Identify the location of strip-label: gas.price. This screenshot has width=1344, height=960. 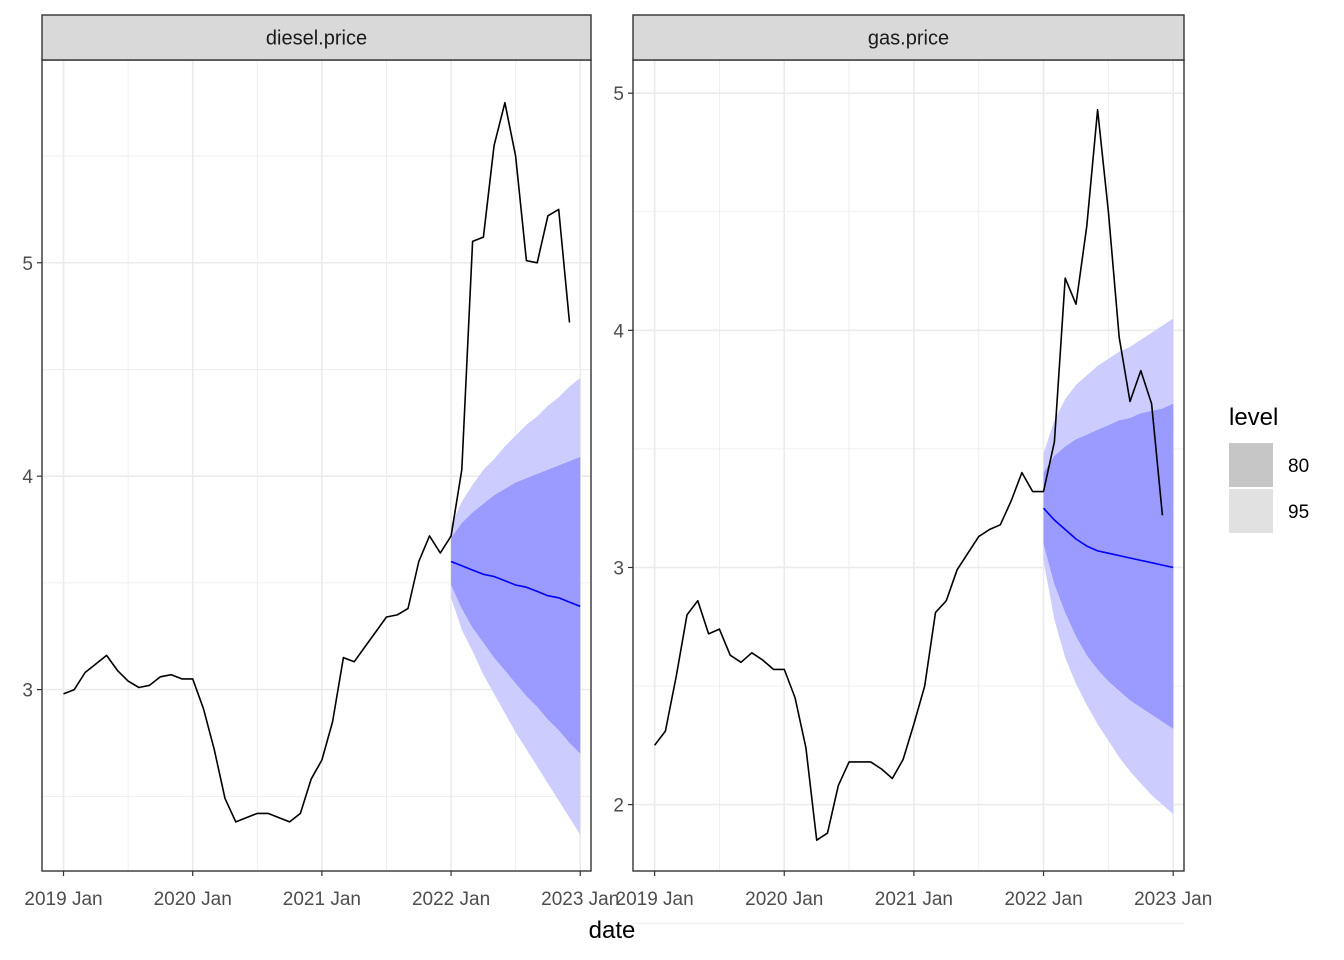
(908, 39).